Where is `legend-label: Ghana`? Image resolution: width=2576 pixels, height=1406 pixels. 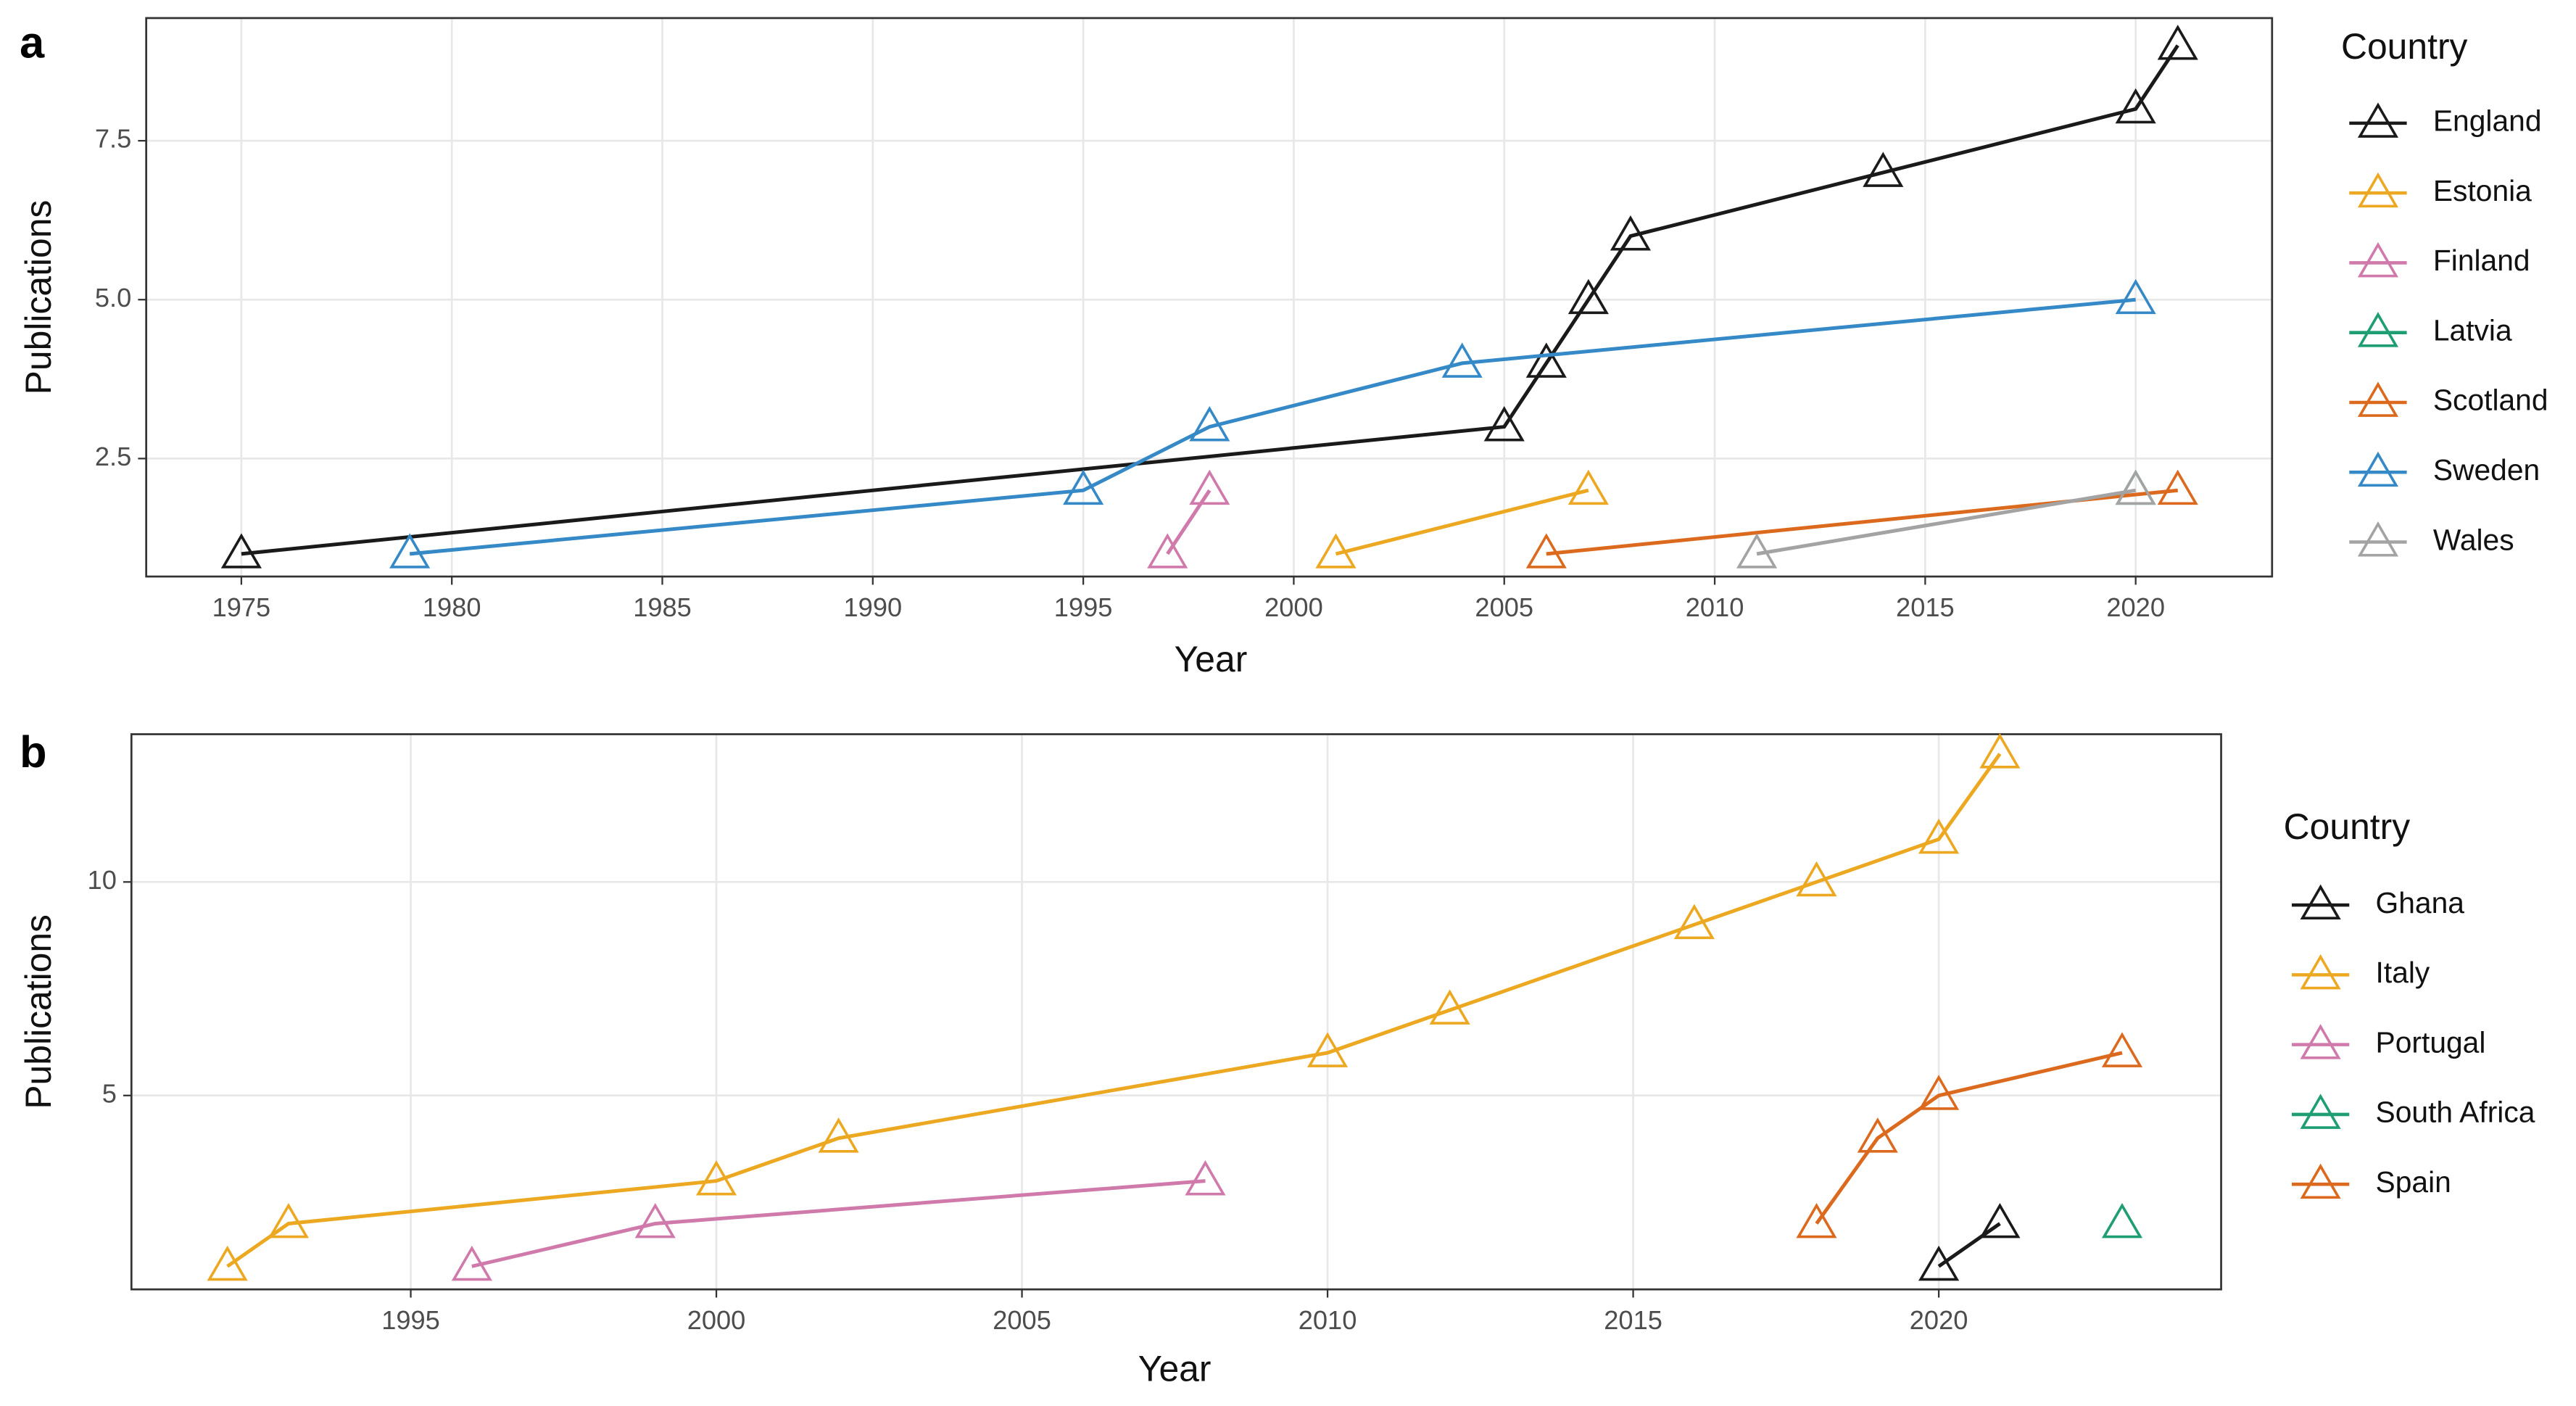 legend-label: Ghana is located at coordinates (2420, 902).